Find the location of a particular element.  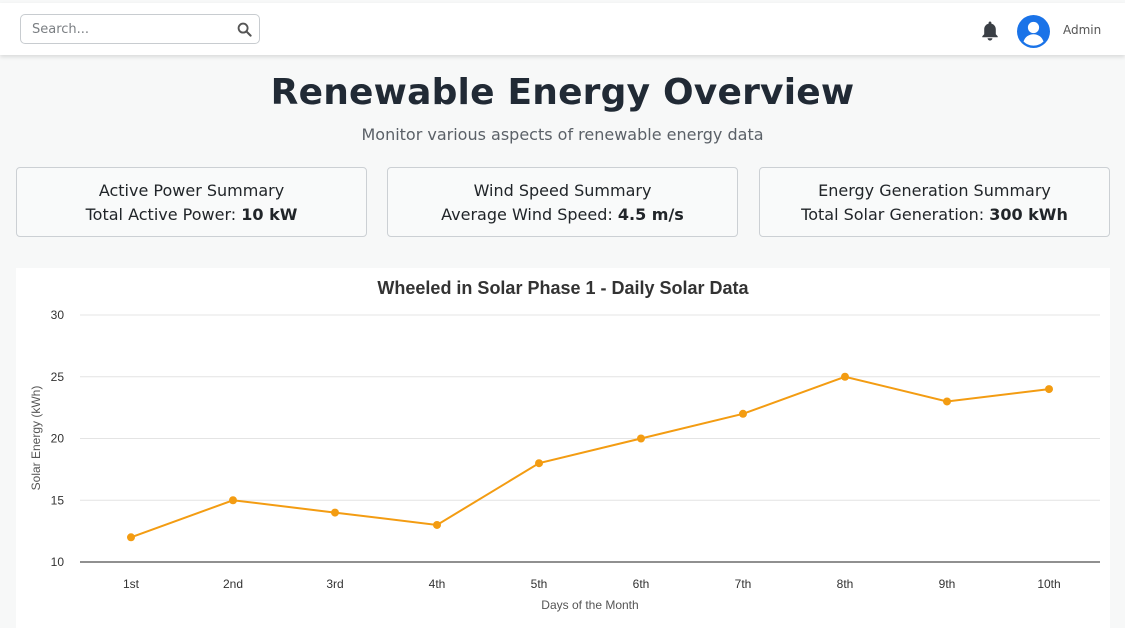

search-icon is located at coordinates (244, 29).